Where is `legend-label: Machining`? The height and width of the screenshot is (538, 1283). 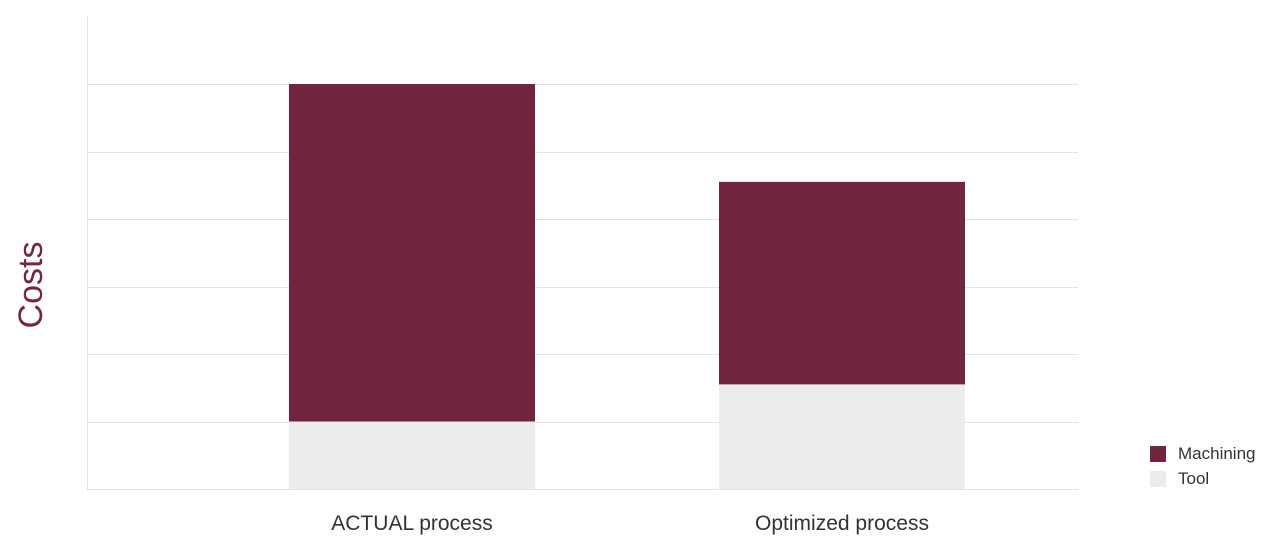 legend-label: Machining is located at coordinates (1217, 453).